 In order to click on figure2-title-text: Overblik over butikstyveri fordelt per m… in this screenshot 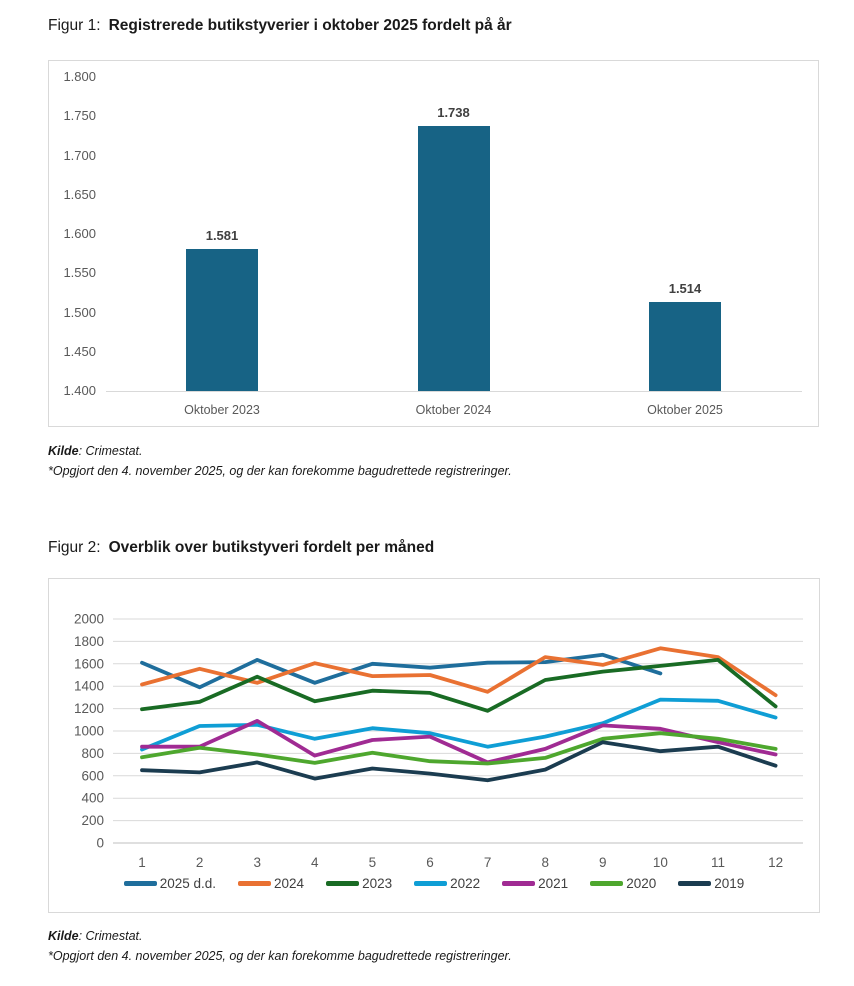, I will do `click(271, 547)`.